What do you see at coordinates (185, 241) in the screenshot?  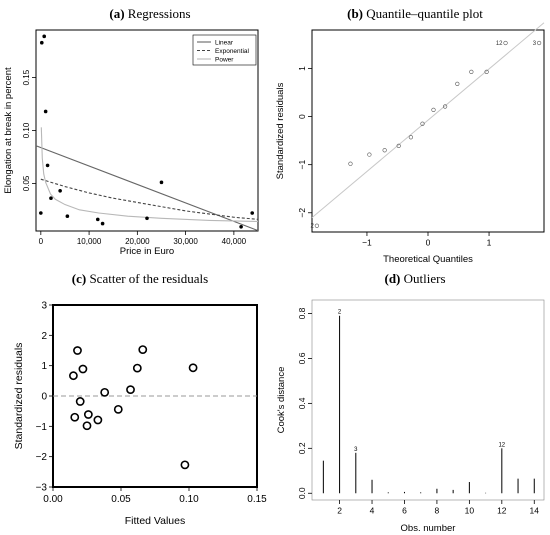 I see `x-tick-label: 30,000` at bounding box center [185, 241].